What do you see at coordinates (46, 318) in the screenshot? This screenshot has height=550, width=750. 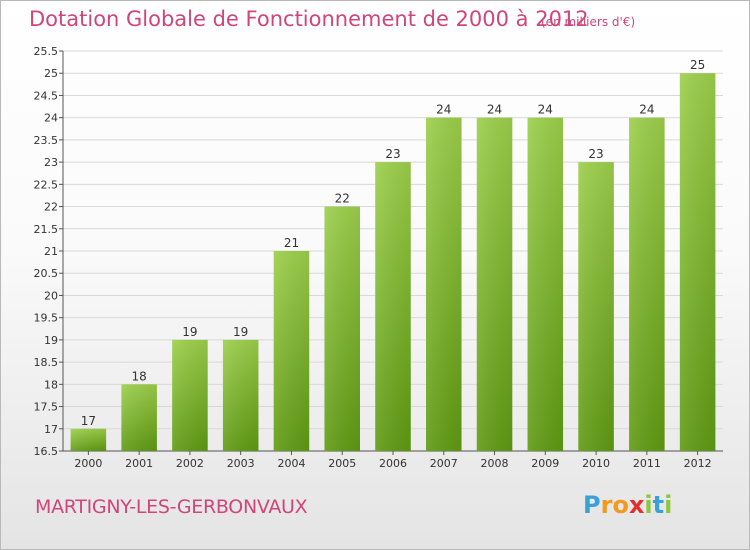 I see `y-tick-label: 19.5` at bounding box center [46, 318].